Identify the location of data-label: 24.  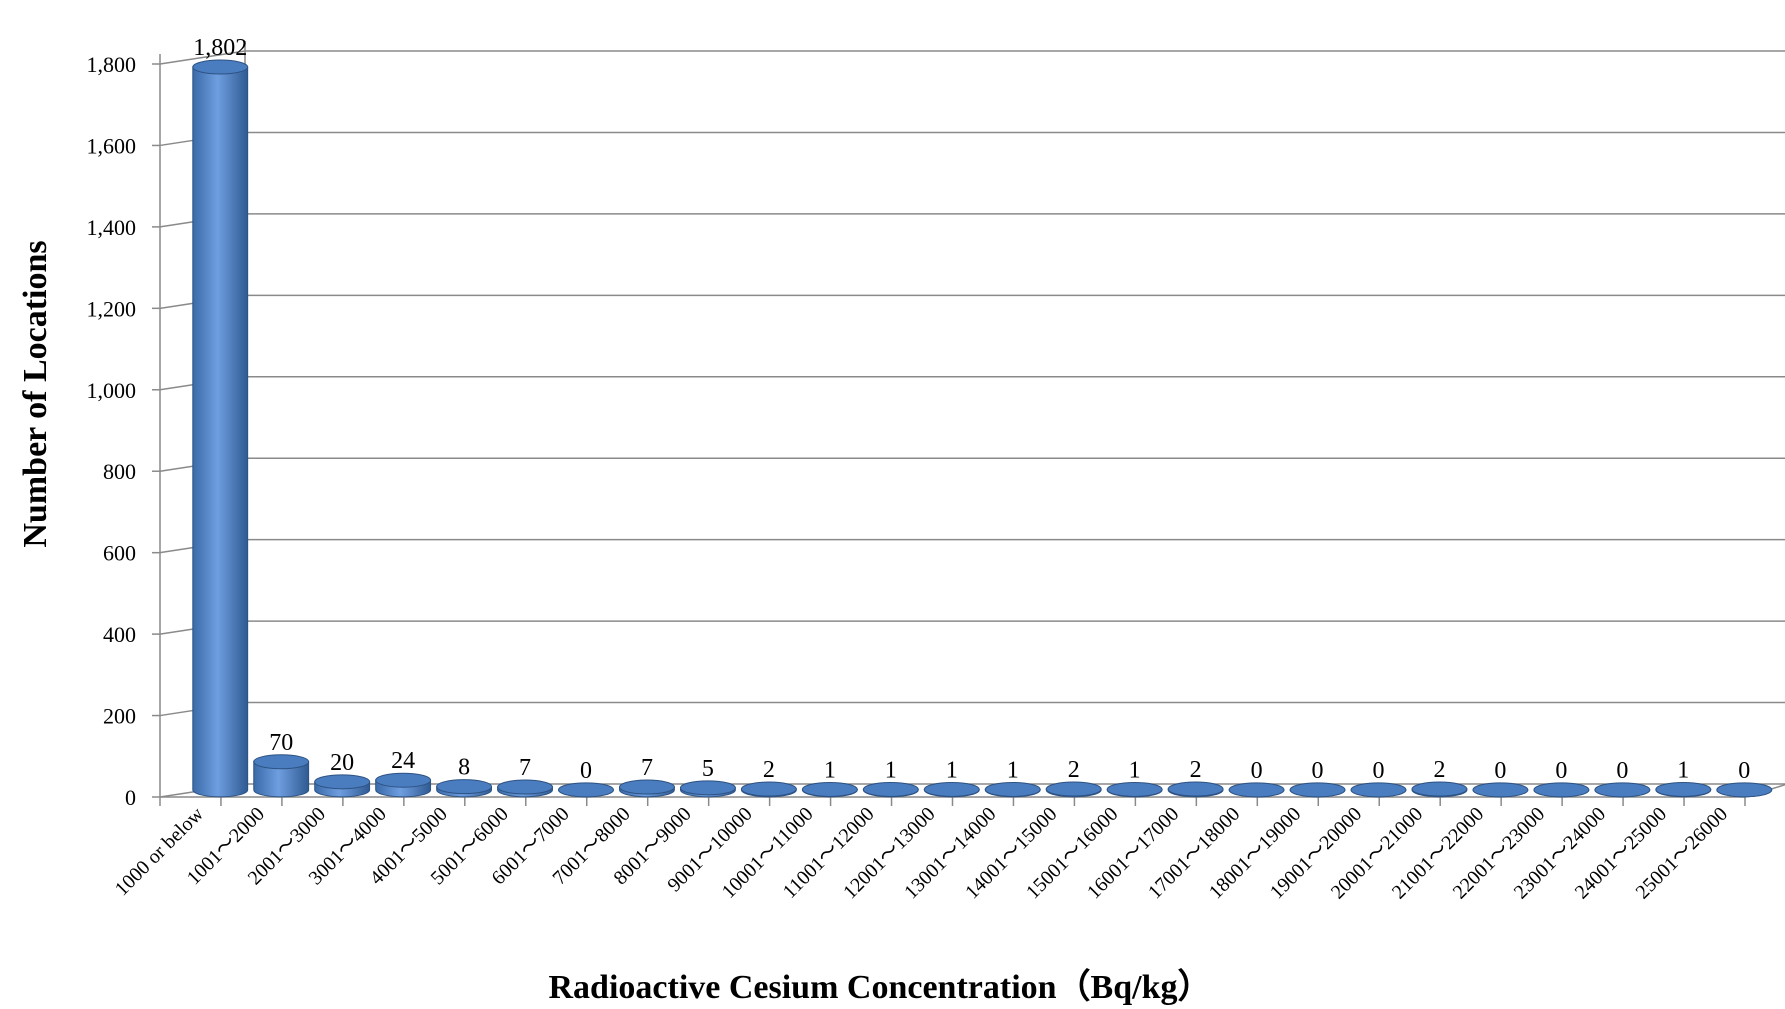
(403, 761).